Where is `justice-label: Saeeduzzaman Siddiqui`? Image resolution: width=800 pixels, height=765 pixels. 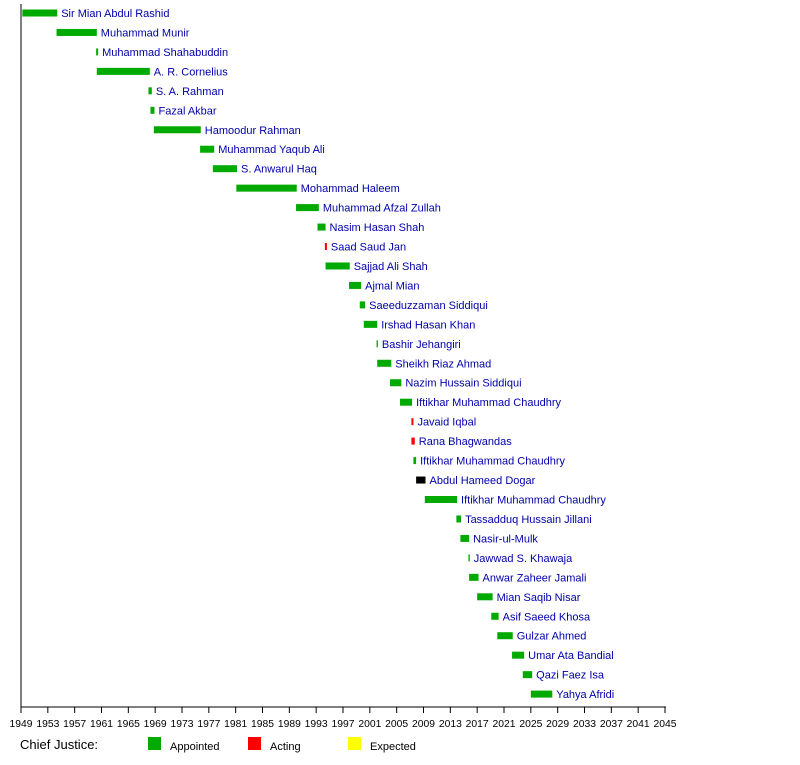
justice-label: Saeeduzzaman Siddiqui is located at coordinates (428, 306).